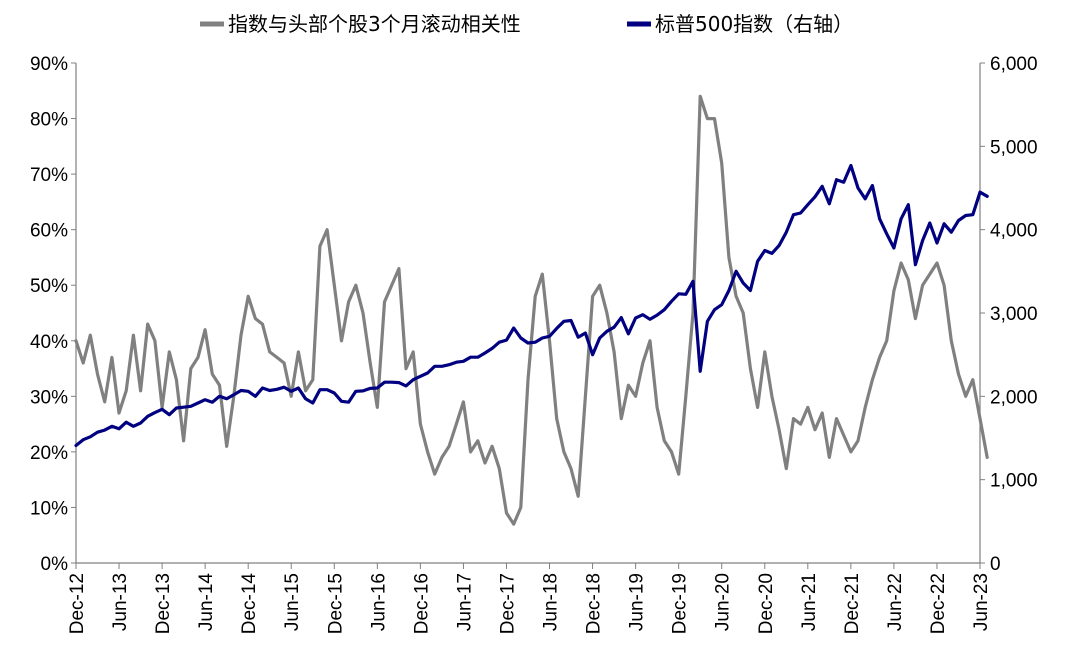 This screenshot has height=667, width=1080. I want to click on x-tick-label: Dec-13, so click(163, 603).